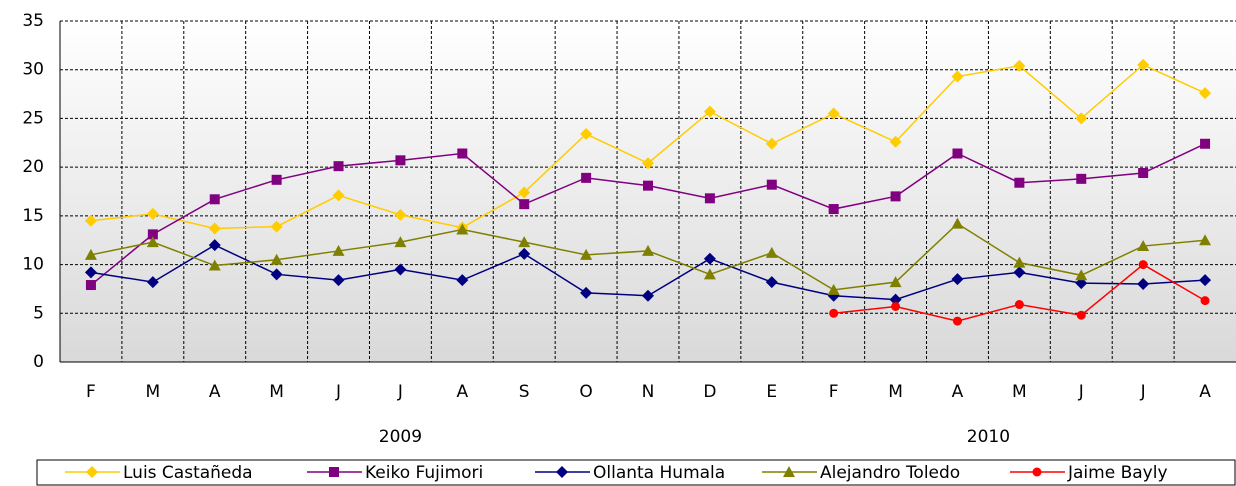 Image resolution: width=1236 pixels, height=486 pixels. What do you see at coordinates (524, 392) in the screenshot?
I see `x-tick-label: S` at bounding box center [524, 392].